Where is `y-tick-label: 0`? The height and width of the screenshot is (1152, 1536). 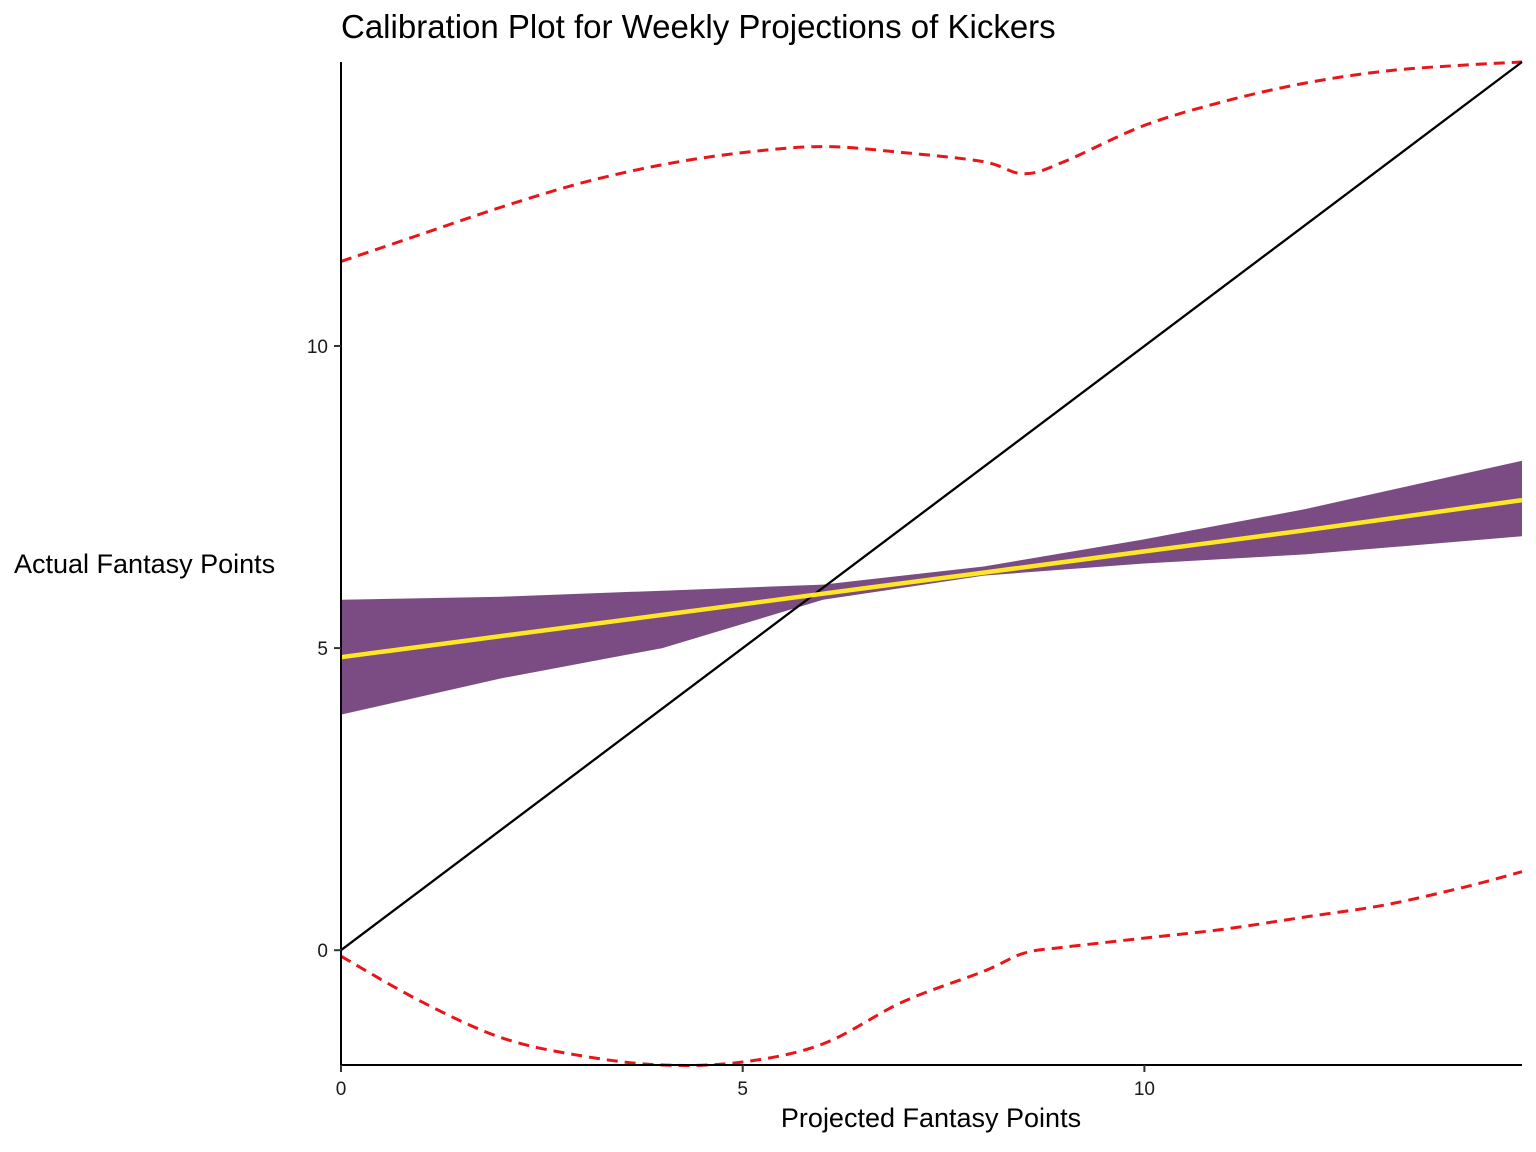
y-tick-label: 0 is located at coordinates (322, 951).